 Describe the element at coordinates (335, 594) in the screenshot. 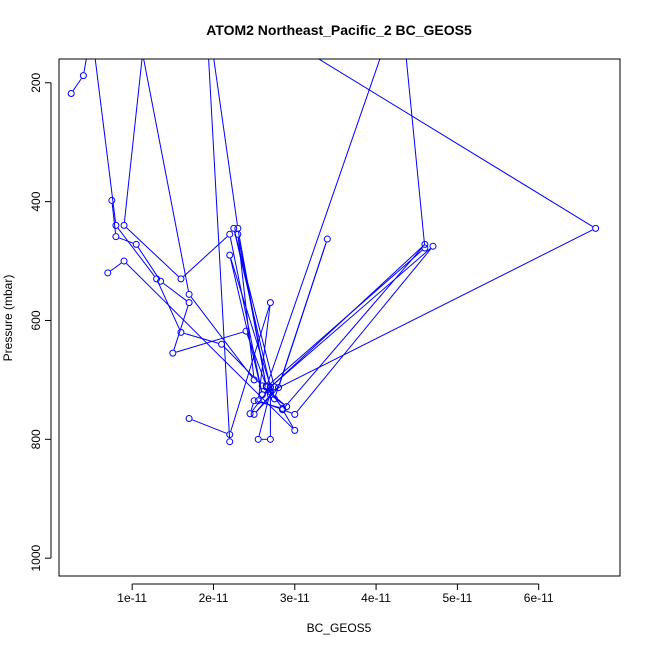

I see `x-axis: 1e-11 2e-11 3e-11 4e-11 5e-11 6e-11` at that location.